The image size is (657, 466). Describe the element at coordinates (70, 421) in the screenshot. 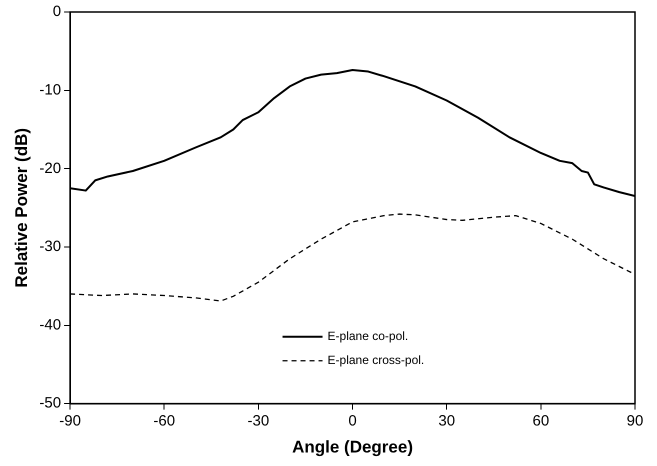

I see `x-tick-label: -90` at that location.